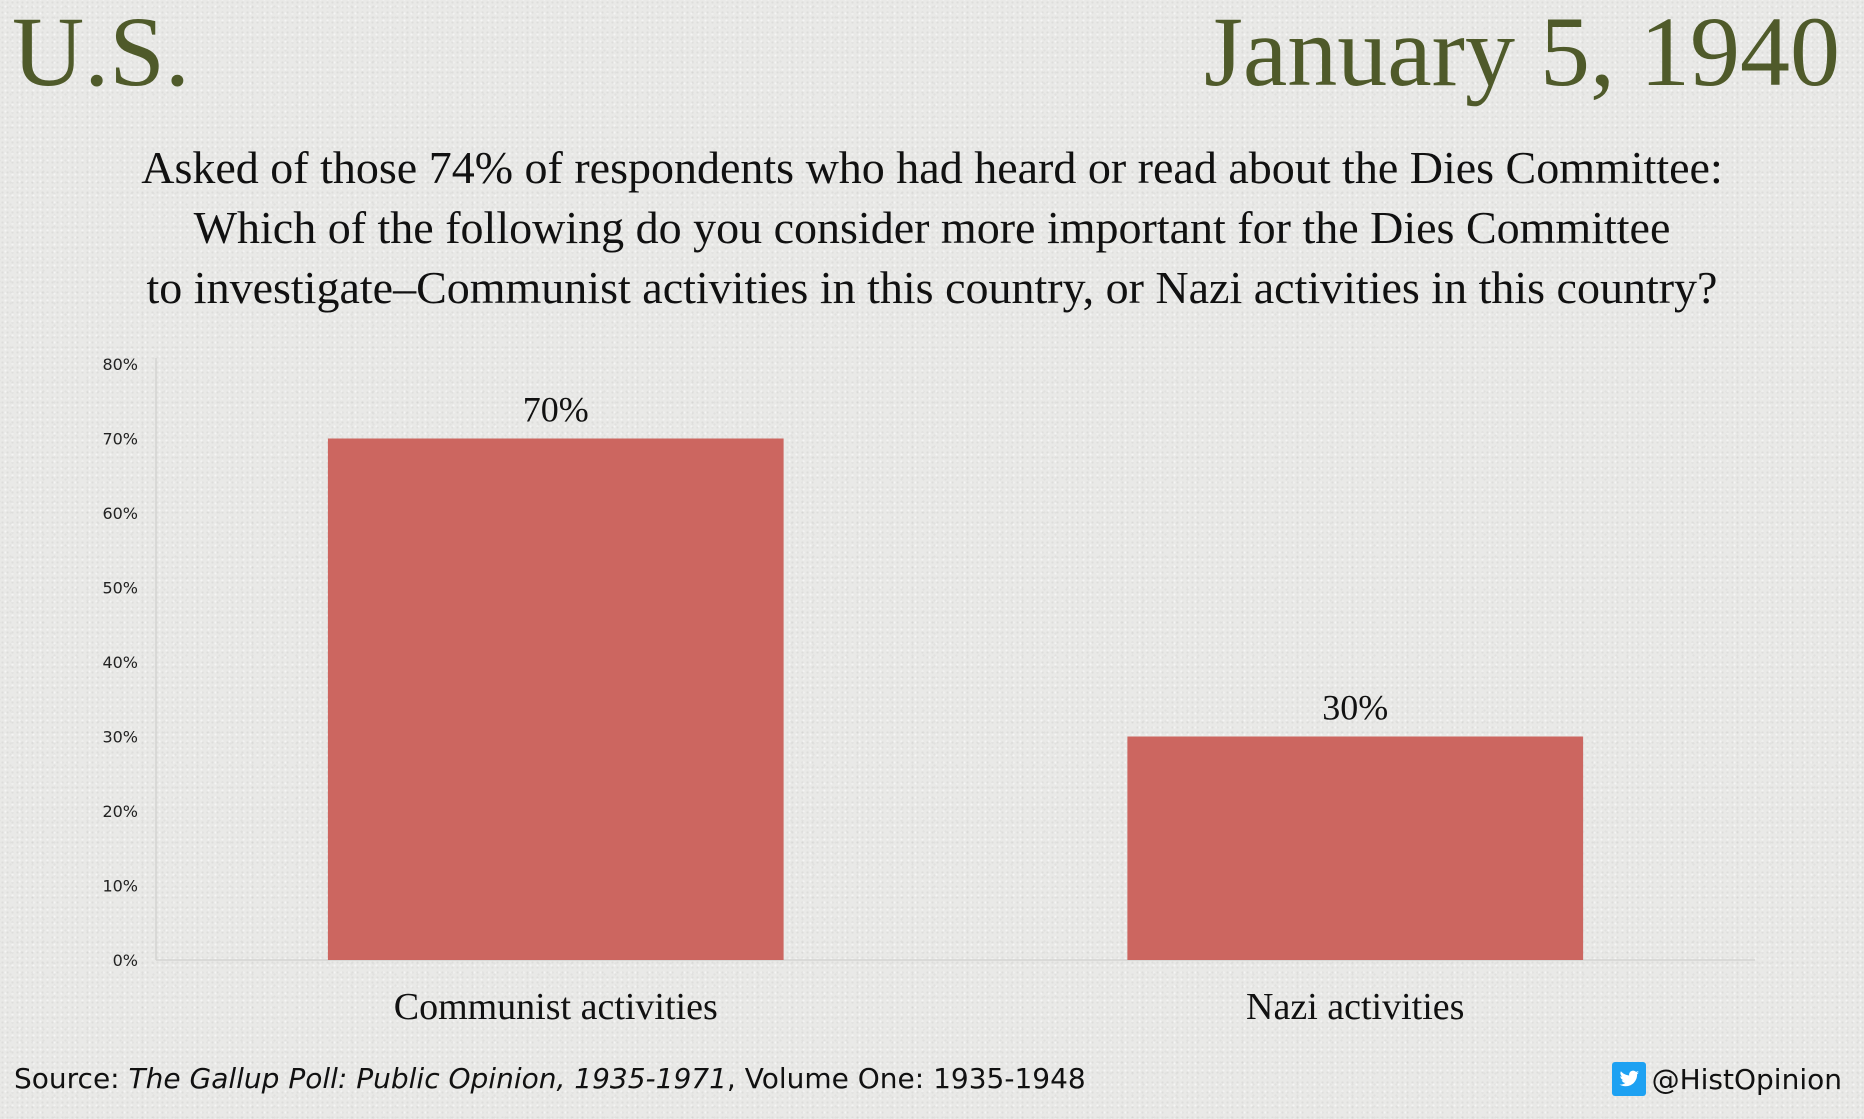  Describe the element at coordinates (120, 886) in the screenshot. I see `y-tick-label: 10%` at that location.